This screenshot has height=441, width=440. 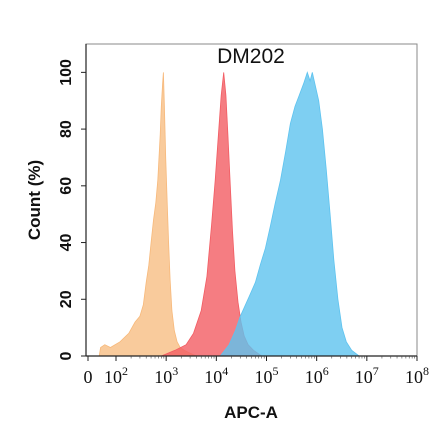 I want to click on y-tick-label: 80, so click(x=66, y=129).